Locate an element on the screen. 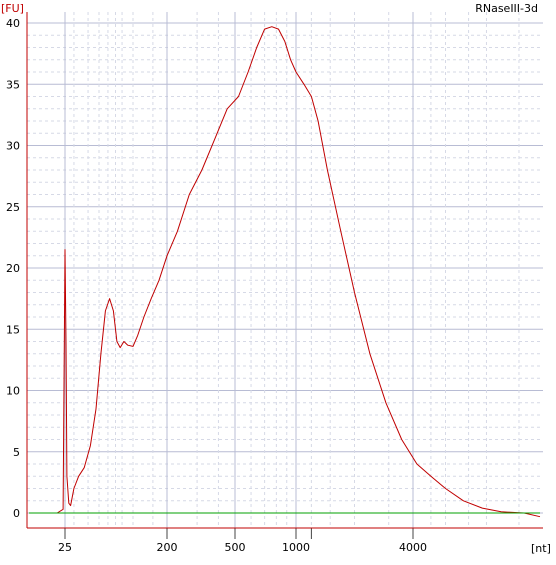 The width and height of the screenshot is (556, 565). x-tick-label: 25 is located at coordinates (65, 547).